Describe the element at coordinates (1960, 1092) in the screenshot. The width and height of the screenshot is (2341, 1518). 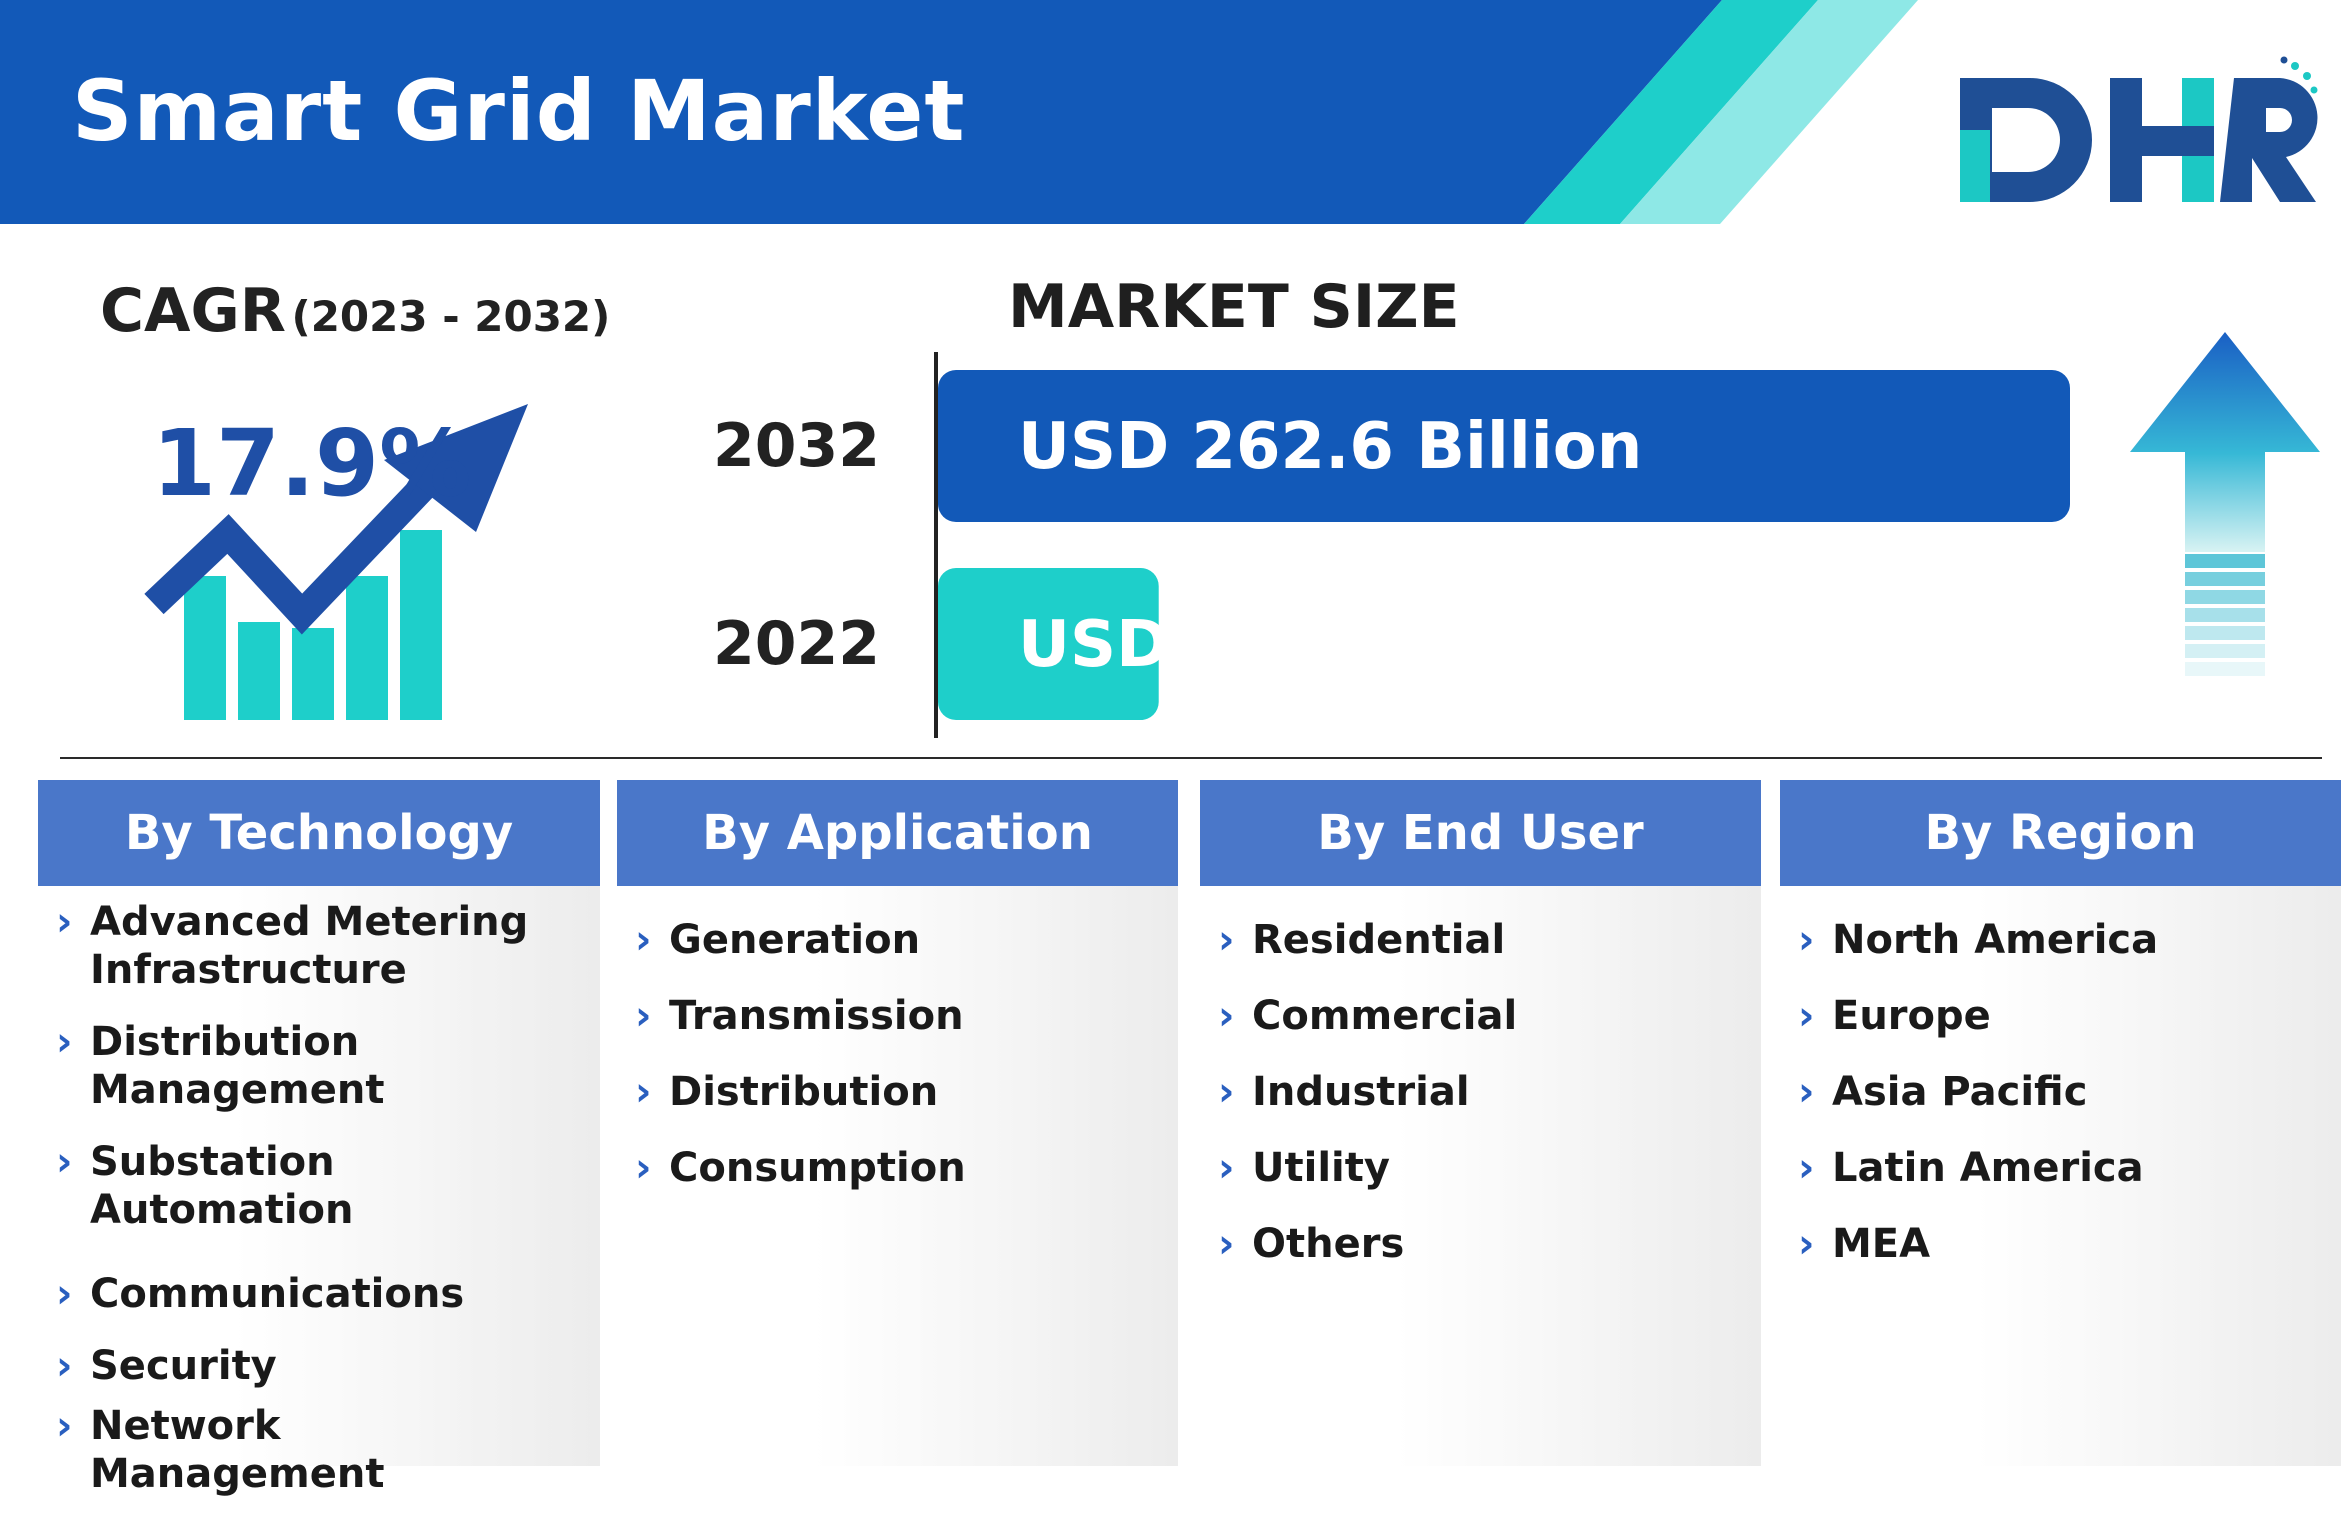
I see `segment-item-text: Asia Pacific` at that location.